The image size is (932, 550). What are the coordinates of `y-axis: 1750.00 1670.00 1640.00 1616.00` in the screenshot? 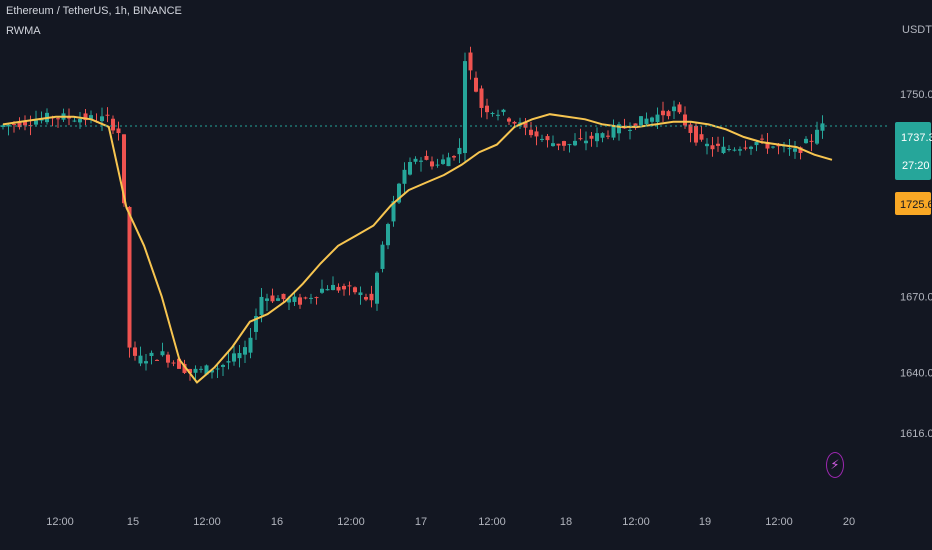 It's located at (916, 264).